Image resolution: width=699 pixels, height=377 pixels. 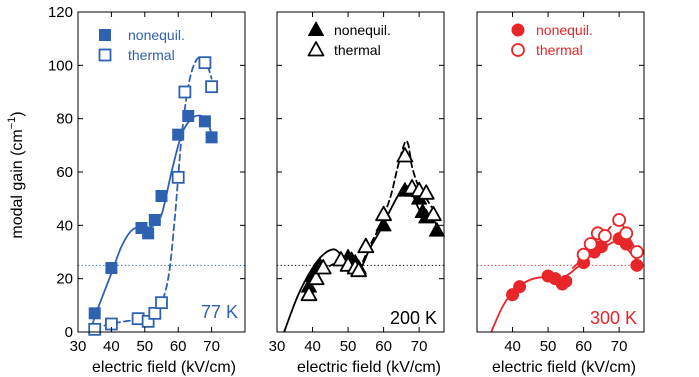 I want to click on y-tick-label: 60, so click(x=64, y=172).